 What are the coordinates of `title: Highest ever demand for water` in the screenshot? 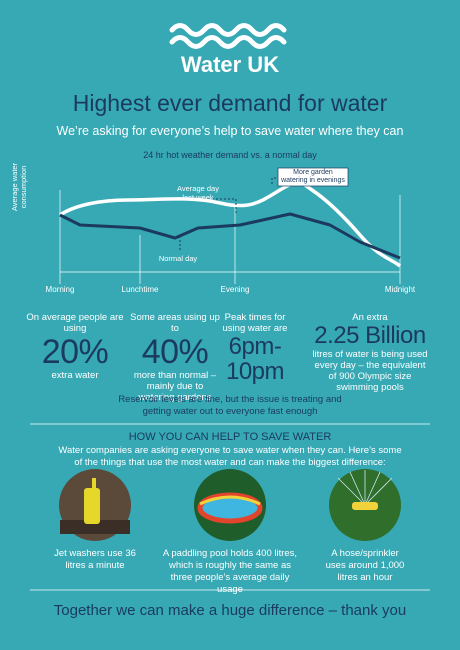 It's located at (230, 103).